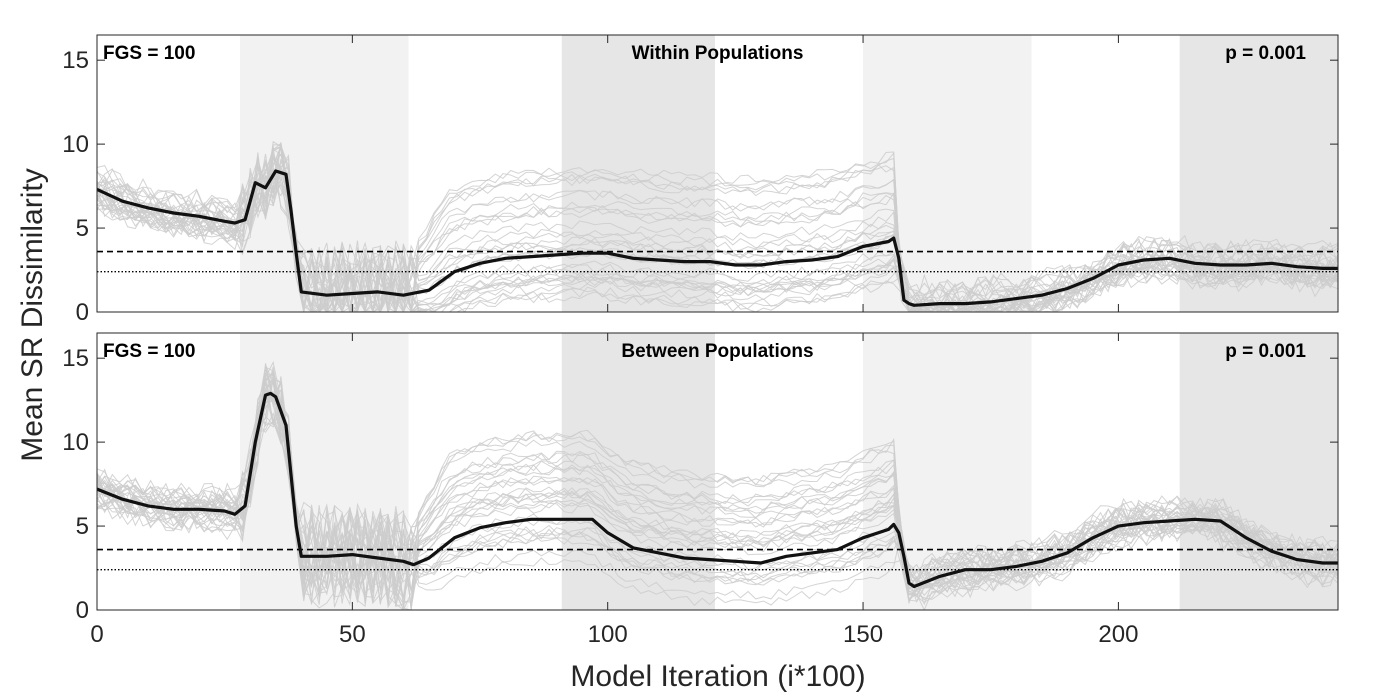 Image resolution: width=1380 pixels, height=693 pixels. What do you see at coordinates (608, 634) in the screenshot?
I see `x-tick-label: 100` at bounding box center [608, 634].